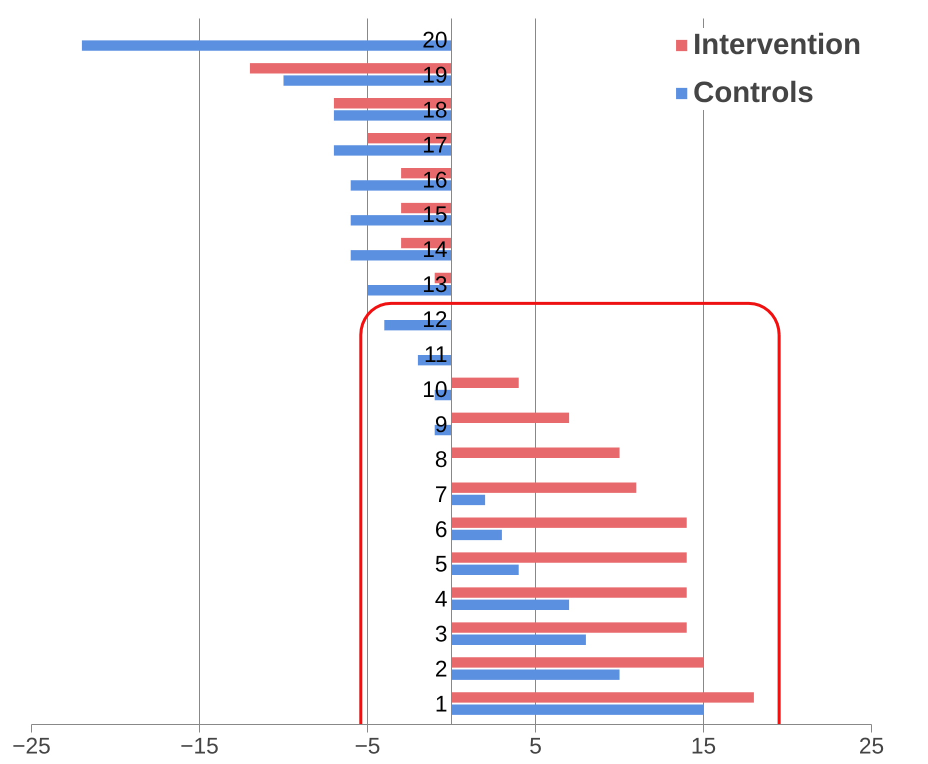 This screenshot has width=928, height=764. I want to click on y-tick-label: 1, so click(441, 703).